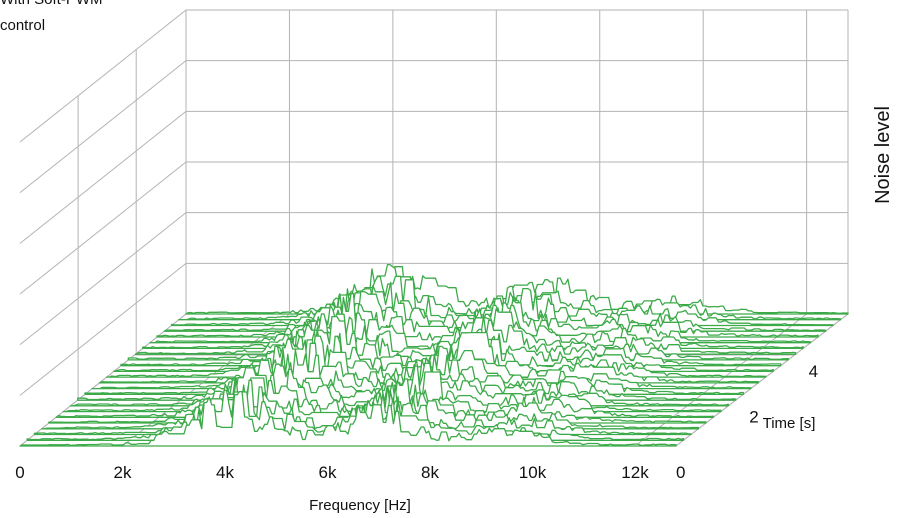 The width and height of the screenshot is (903, 518). What do you see at coordinates (348, 418) in the screenshot?
I see `spectrum-trace` at bounding box center [348, 418].